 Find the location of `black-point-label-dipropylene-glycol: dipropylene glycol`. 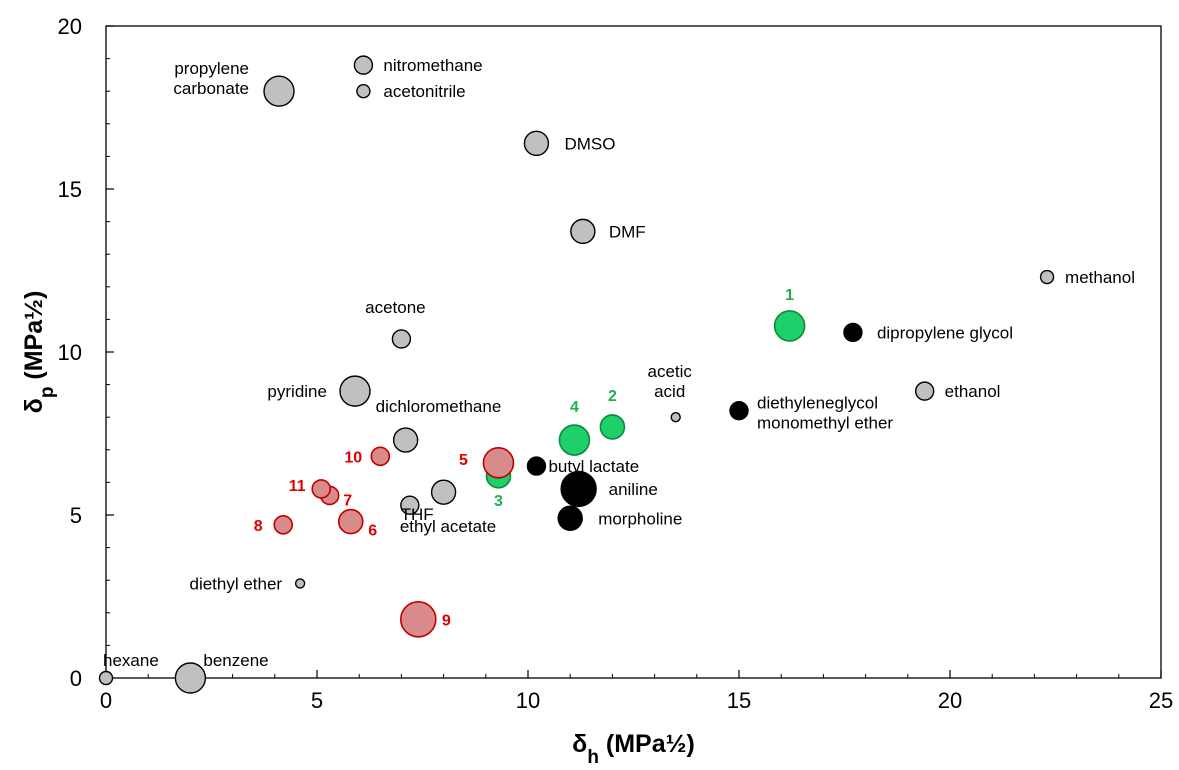

black-point-label-dipropylene-glycol: dipropylene glycol is located at coordinates (945, 332).